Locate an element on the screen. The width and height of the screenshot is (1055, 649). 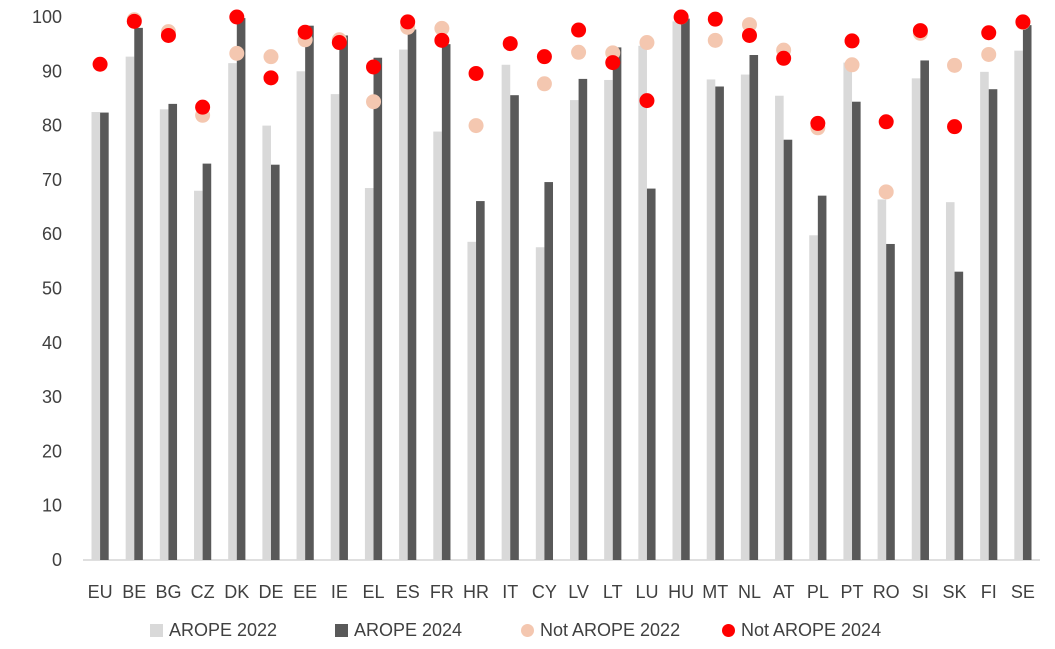
x-tick-label: HR is located at coordinates (476, 592).